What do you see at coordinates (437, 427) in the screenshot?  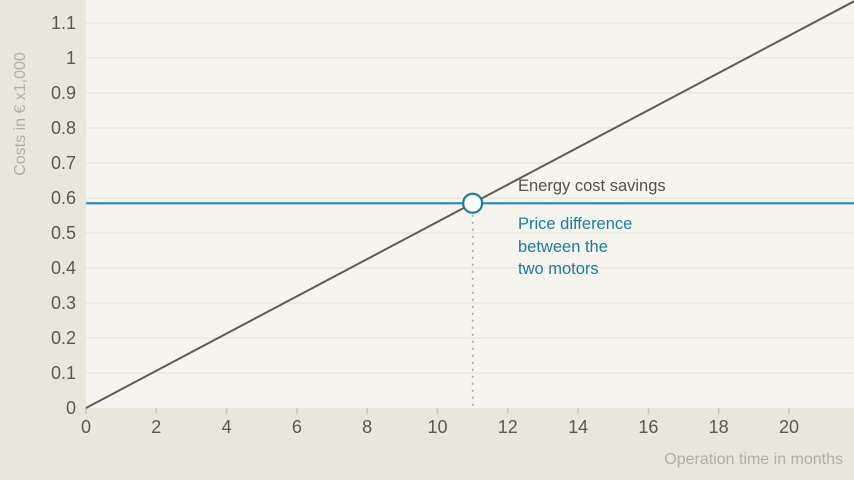 I see `x-tick-label: 10` at bounding box center [437, 427].